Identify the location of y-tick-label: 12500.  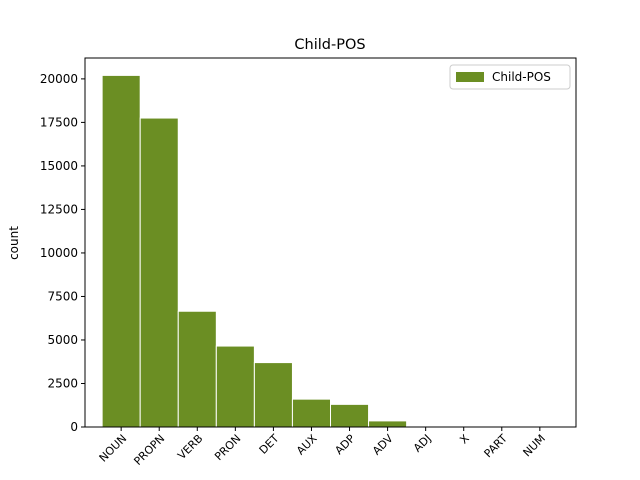
(59, 209).